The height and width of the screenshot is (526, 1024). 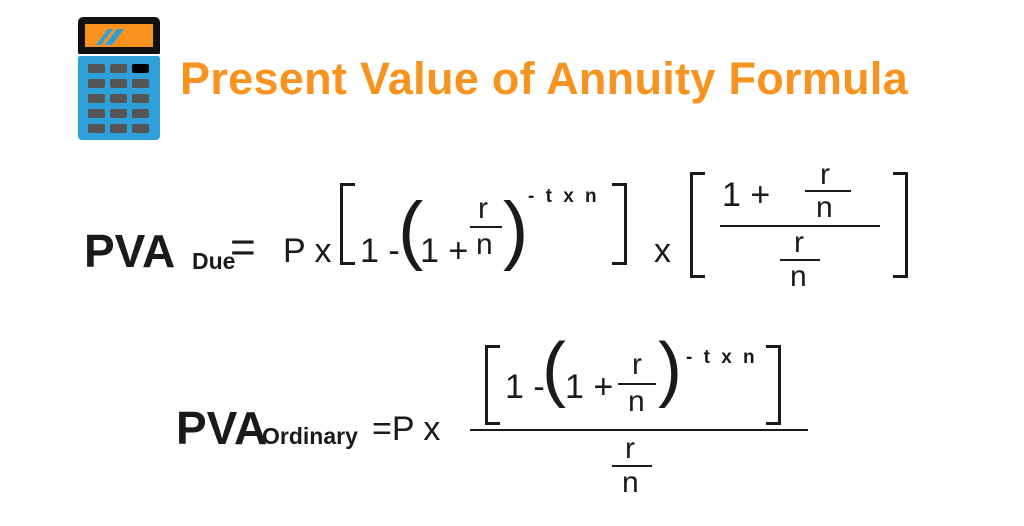 I want to click on big-right-bracket, so click(x=900, y=225).